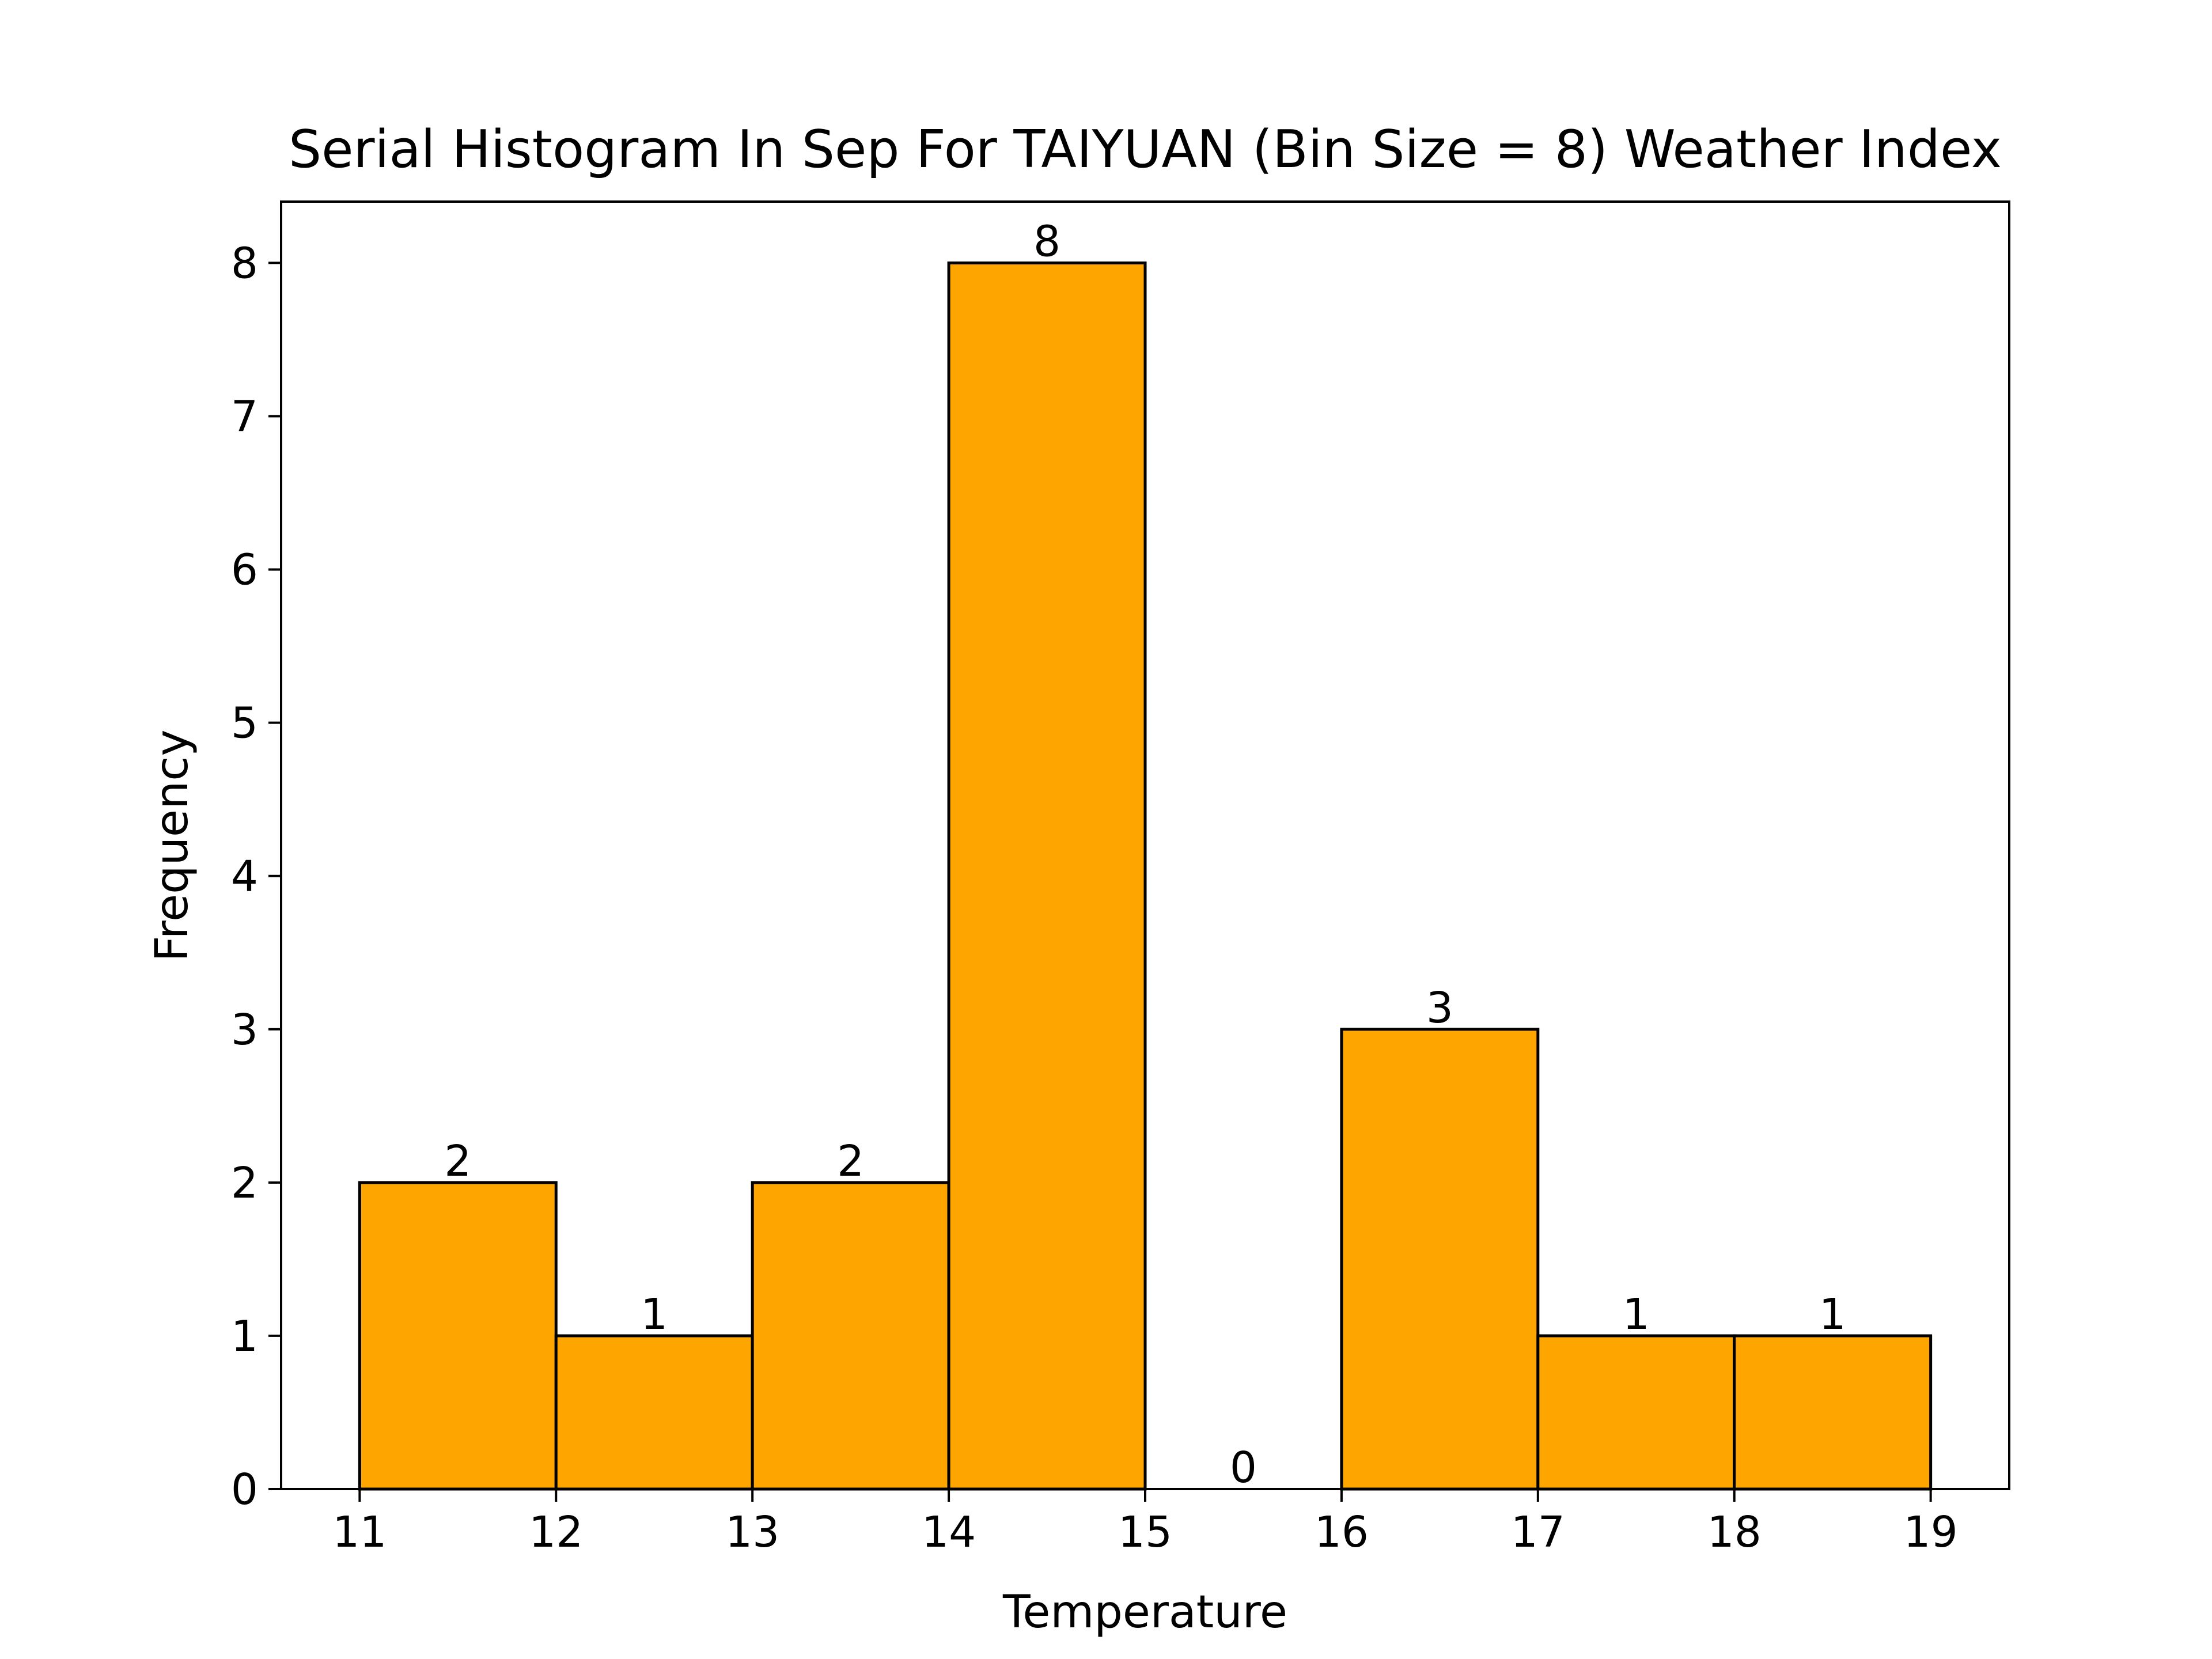 Image resolution: width=2212 pixels, height=1659 pixels. Describe the element at coordinates (244, 877) in the screenshot. I see `y-tick-label-4: 4` at that location.